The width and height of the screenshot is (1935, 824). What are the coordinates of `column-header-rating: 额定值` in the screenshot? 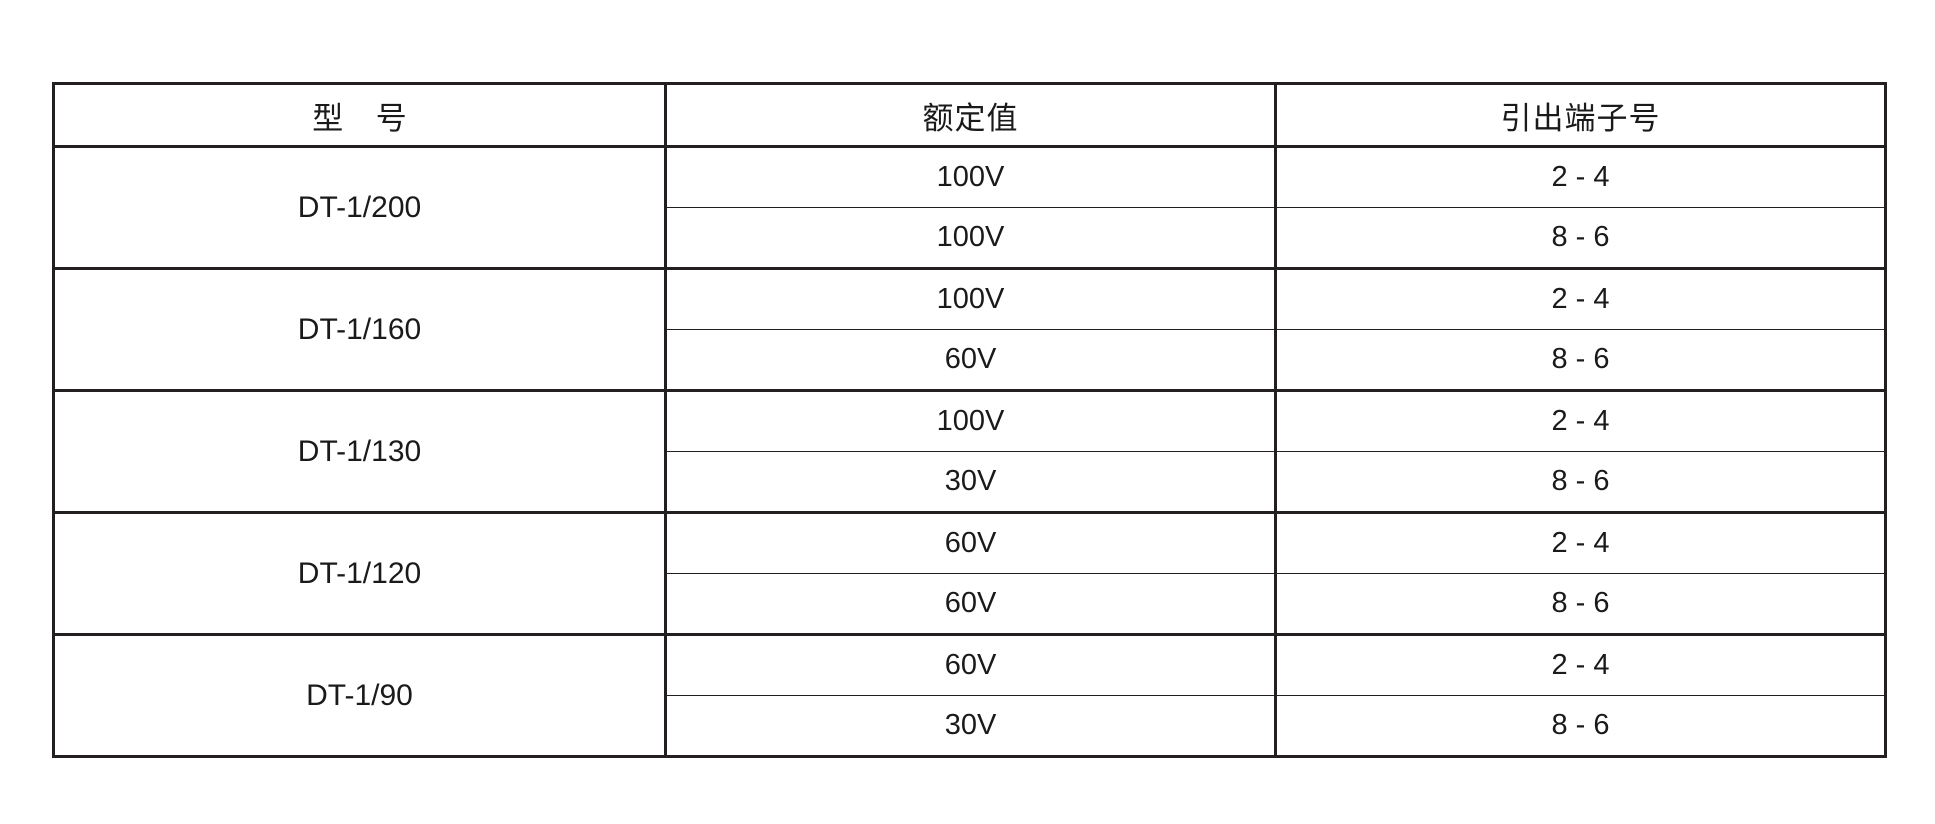 It's located at (970, 115).